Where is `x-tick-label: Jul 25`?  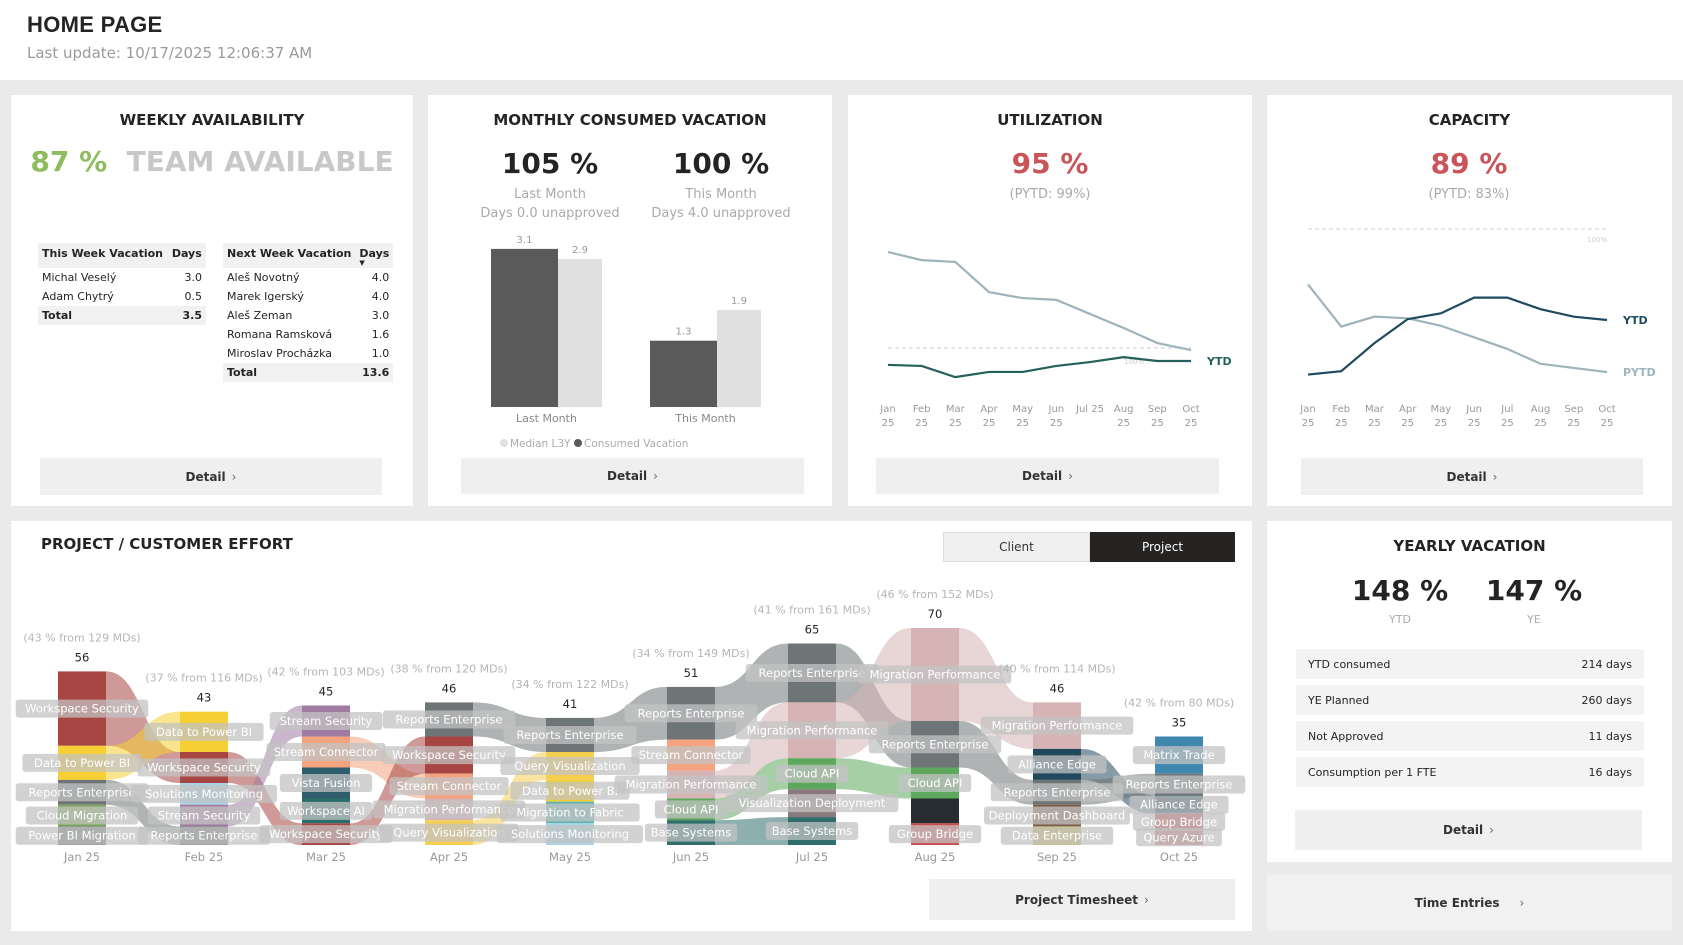 x-tick-label: Jul 25 is located at coordinates (1089, 409).